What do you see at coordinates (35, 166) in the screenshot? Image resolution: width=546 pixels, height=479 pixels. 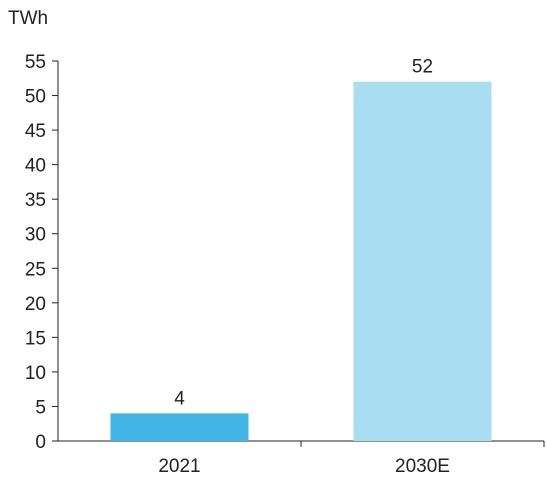 I see `y-tick-label: 40` at bounding box center [35, 166].